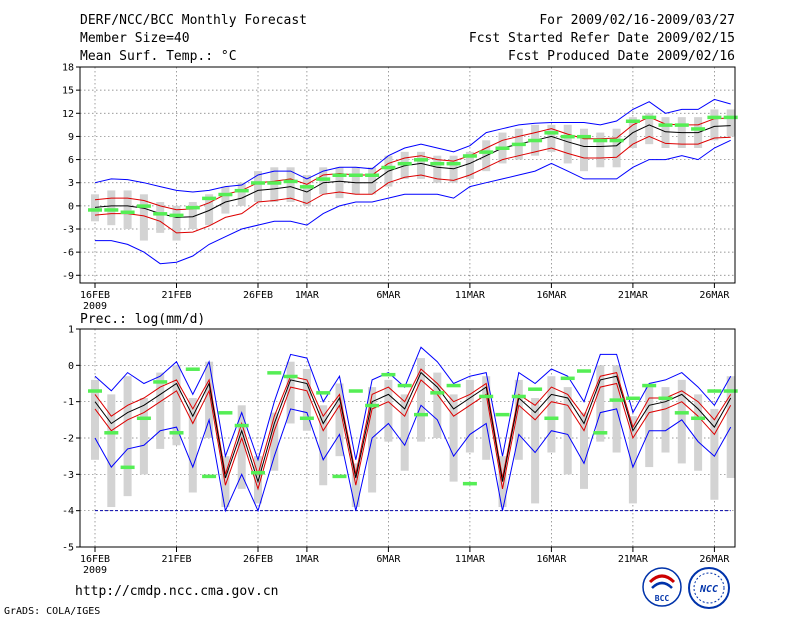 Image resolution: width=800 pixels, height=618 pixels. I want to click on x-tick-label: 1MAR, so click(307, 559).